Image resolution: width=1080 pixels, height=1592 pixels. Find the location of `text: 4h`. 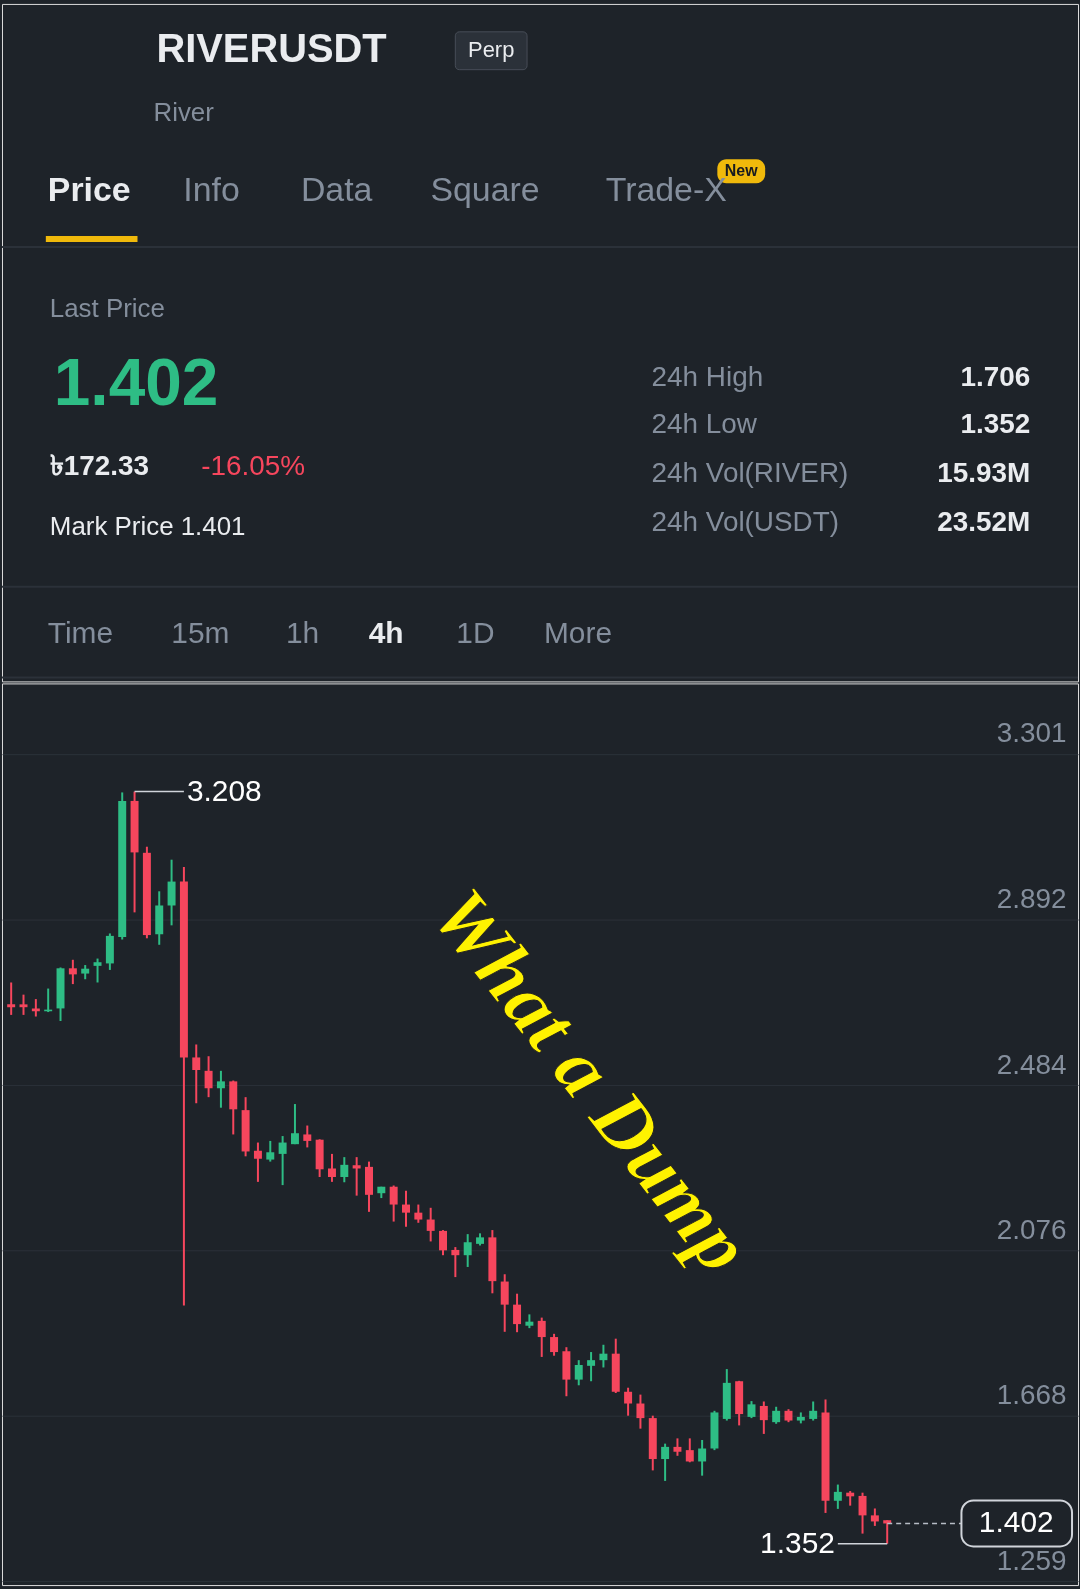

text: 4h is located at coordinates (386, 632).